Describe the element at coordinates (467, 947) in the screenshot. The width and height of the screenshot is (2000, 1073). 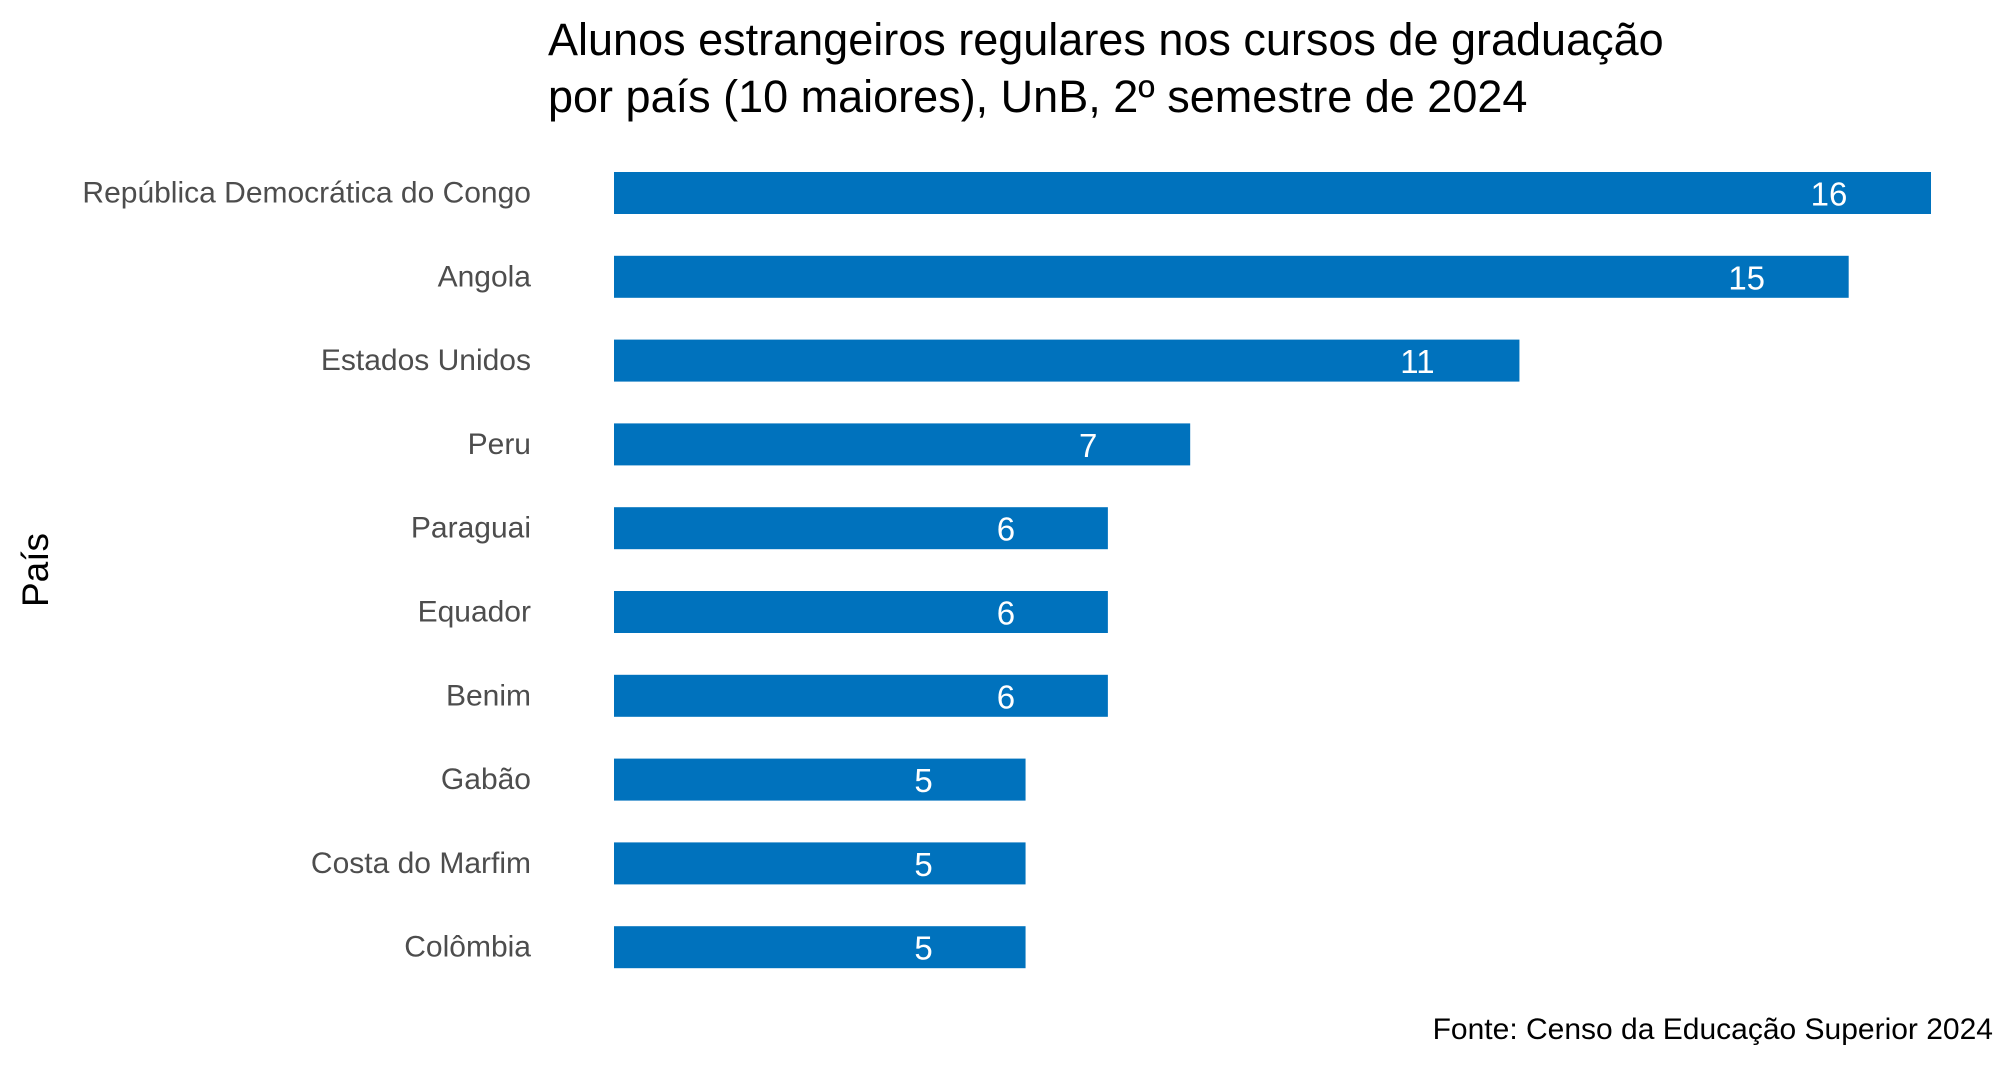
I see `category-label-9: Colômbia` at that location.